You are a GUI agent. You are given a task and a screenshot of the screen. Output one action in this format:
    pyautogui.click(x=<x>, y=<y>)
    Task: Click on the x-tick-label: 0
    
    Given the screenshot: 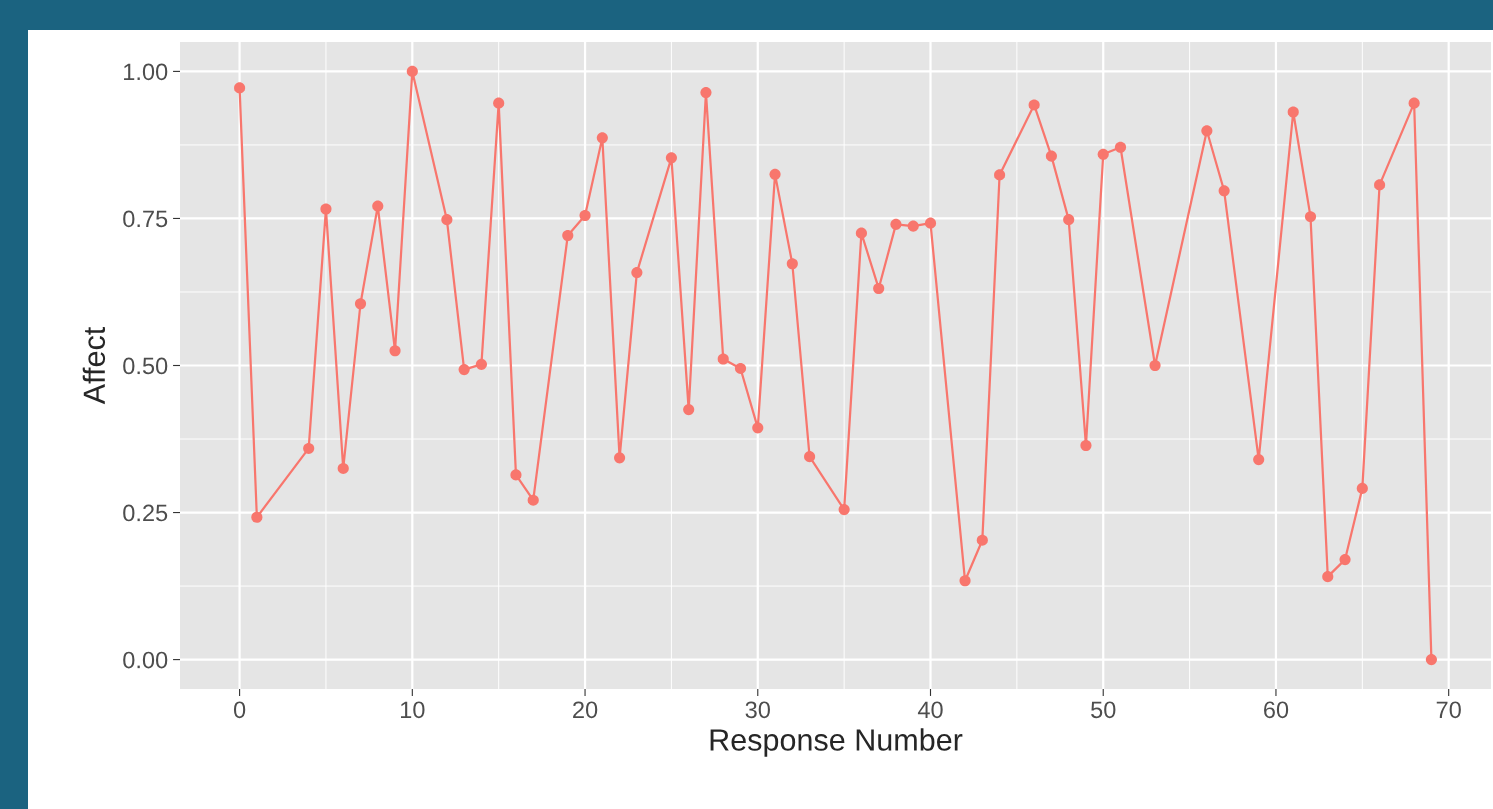 What is the action you would take?
    pyautogui.click(x=239, y=710)
    